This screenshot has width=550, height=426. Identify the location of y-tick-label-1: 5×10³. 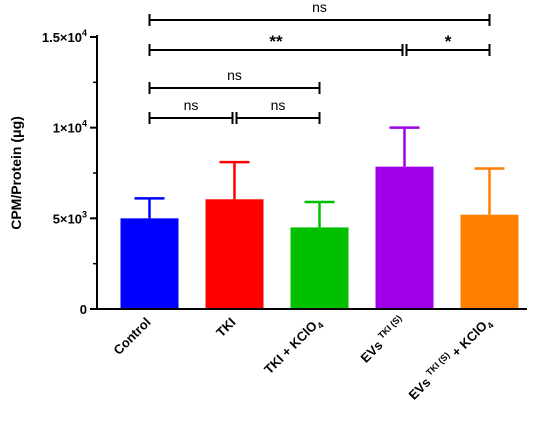
(70, 217).